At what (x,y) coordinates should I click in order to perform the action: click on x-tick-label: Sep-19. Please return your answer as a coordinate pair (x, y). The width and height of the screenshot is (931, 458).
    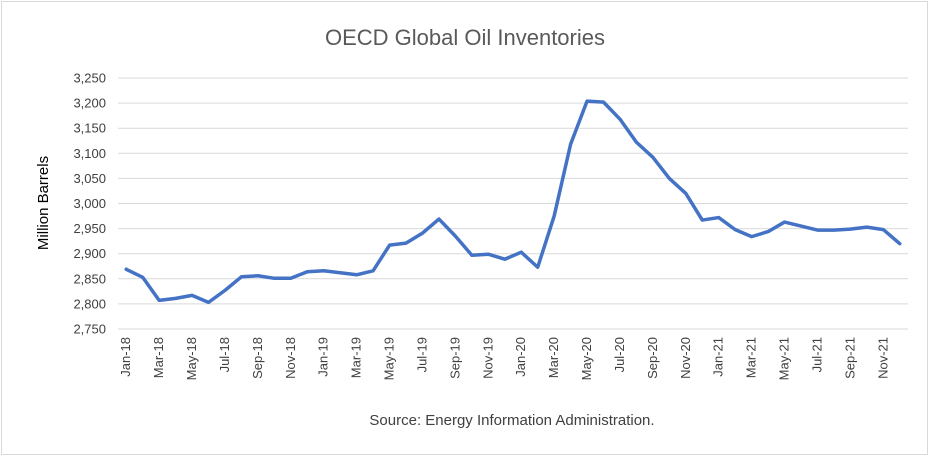
    Looking at the image, I should click on (454, 358).